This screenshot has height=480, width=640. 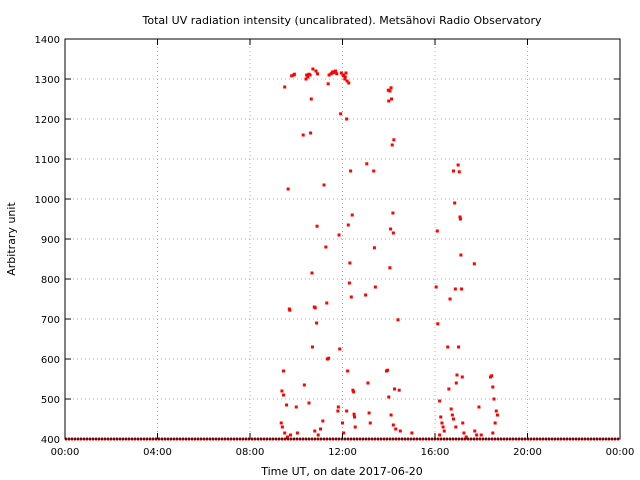 I want to click on x-tick-label: 08:00, so click(x=250, y=452).